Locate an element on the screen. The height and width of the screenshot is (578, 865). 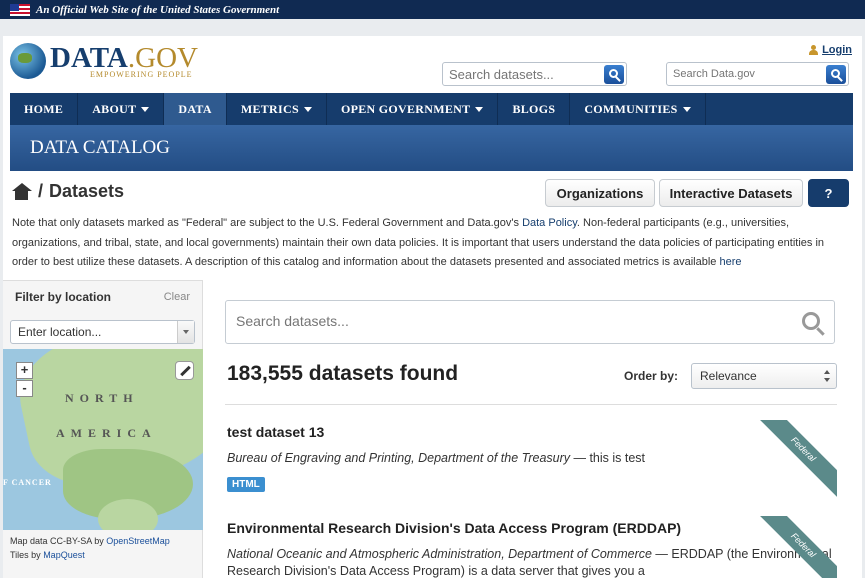
mapquest-link: MapQuest is located at coordinates (64, 555).